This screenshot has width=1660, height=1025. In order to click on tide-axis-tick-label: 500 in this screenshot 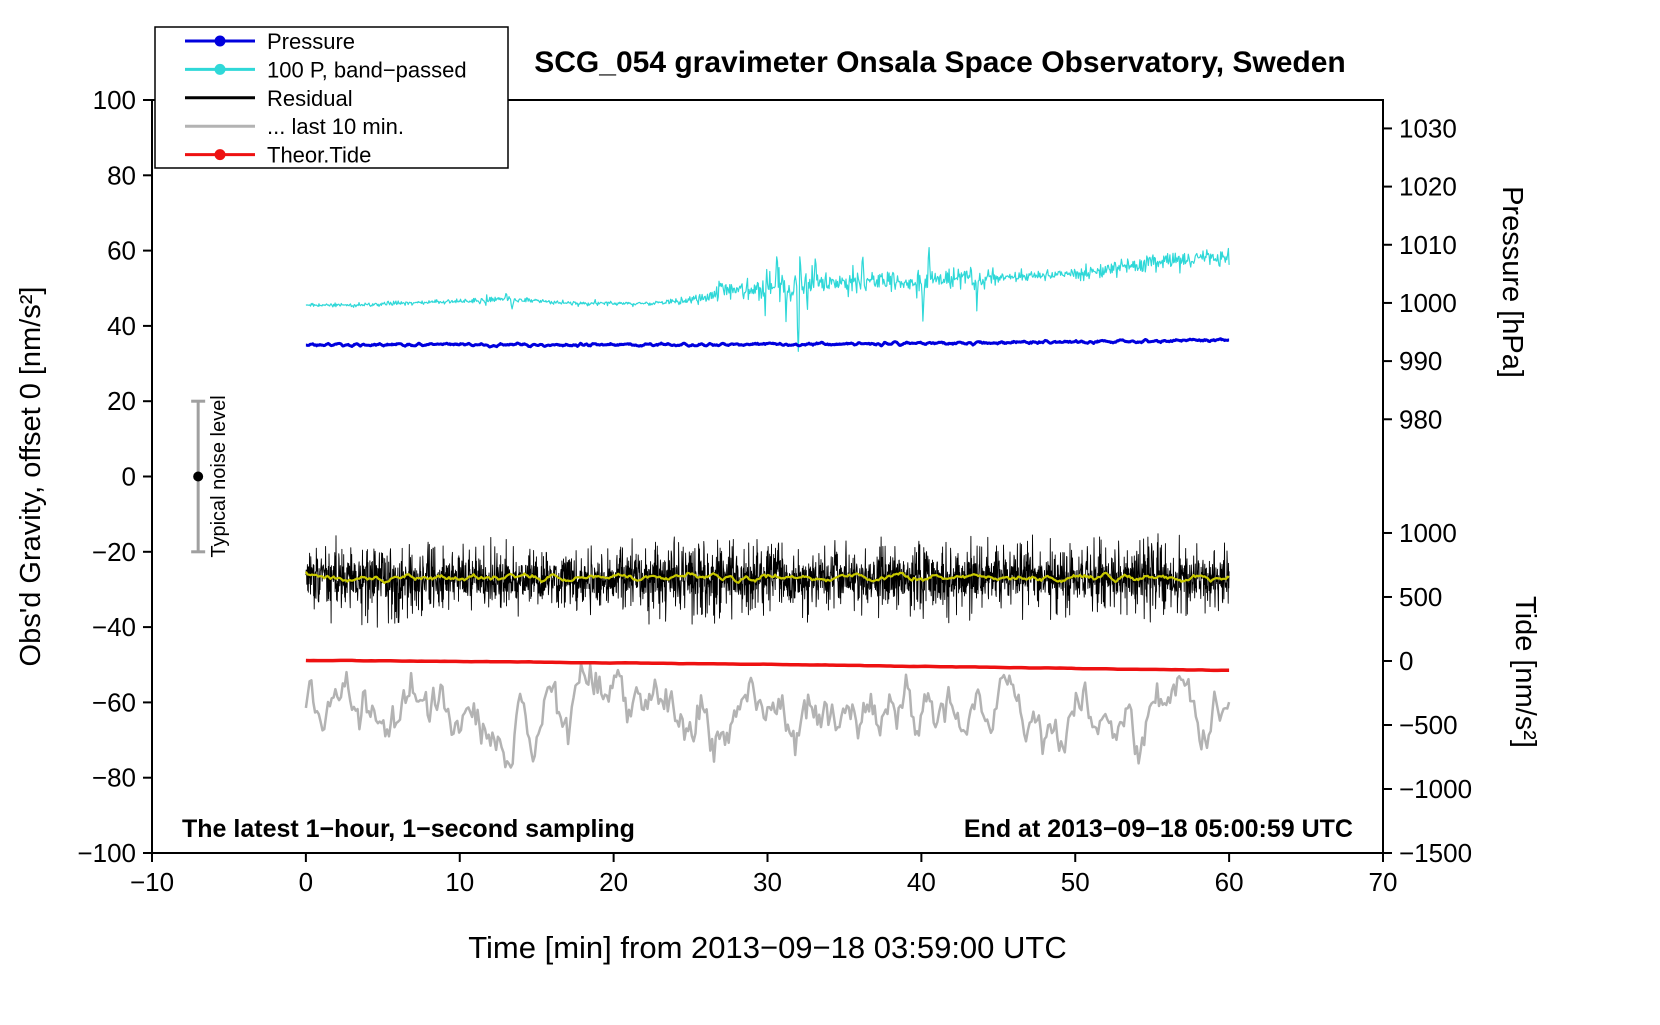, I will do `click(1420, 597)`.